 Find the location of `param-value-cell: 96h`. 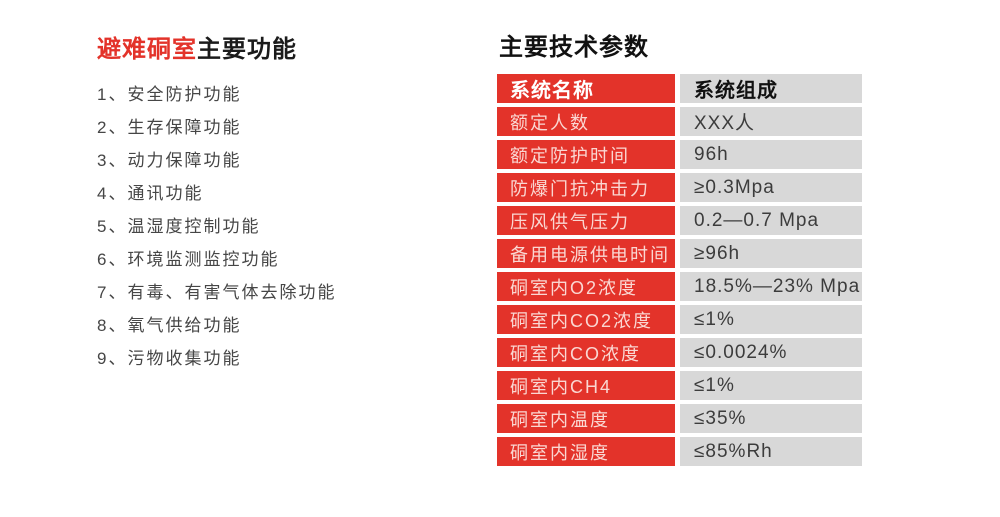

param-value-cell: 96h is located at coordinates (771, 154).